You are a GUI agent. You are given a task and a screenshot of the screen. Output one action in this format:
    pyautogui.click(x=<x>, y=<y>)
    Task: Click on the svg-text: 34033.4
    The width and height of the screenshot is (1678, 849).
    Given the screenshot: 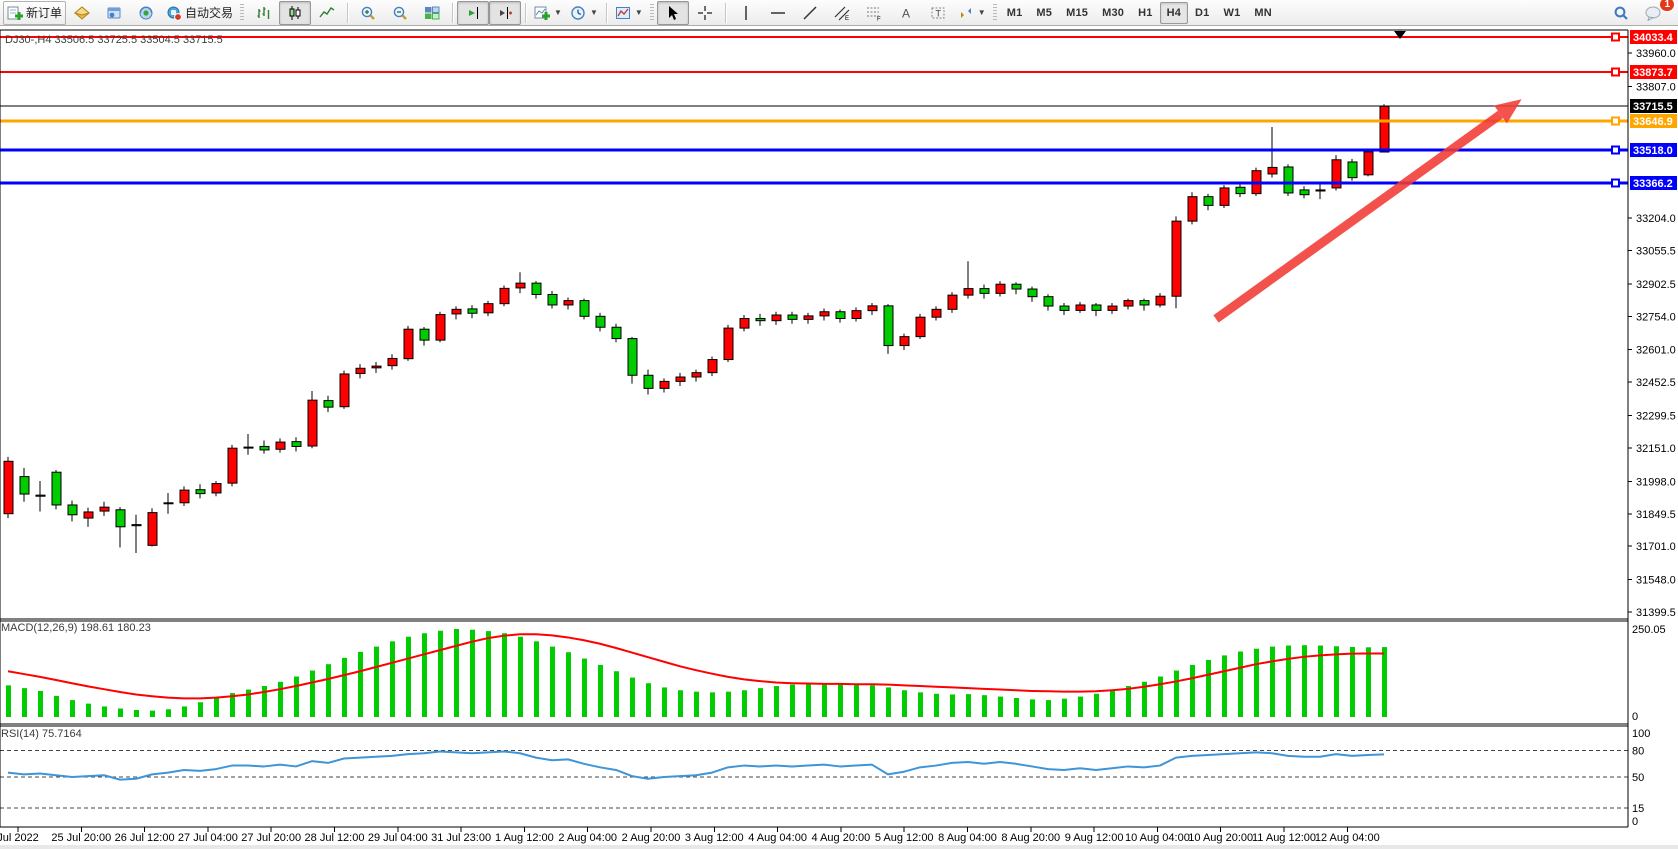 What is the action you would take?
    pyautogui.click(x=1653, y=38)
    